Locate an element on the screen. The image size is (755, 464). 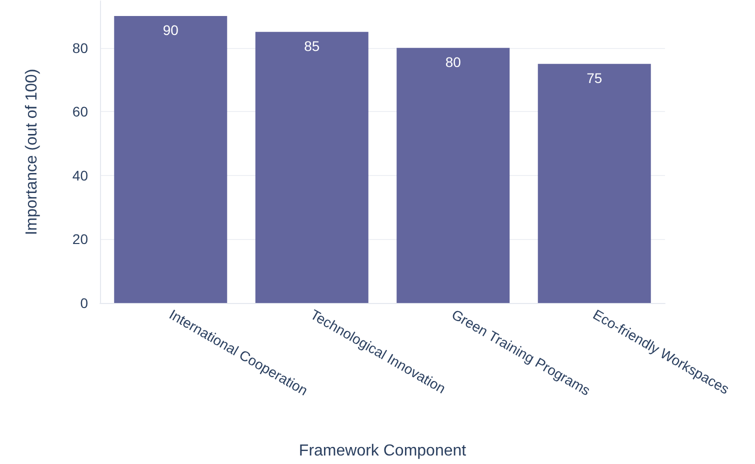
y-tick-label: 80 is located at coordinates (80, 48).